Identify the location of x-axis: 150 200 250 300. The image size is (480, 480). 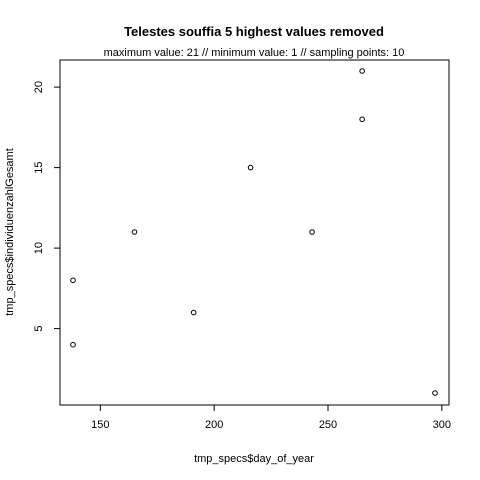
(271, 417).